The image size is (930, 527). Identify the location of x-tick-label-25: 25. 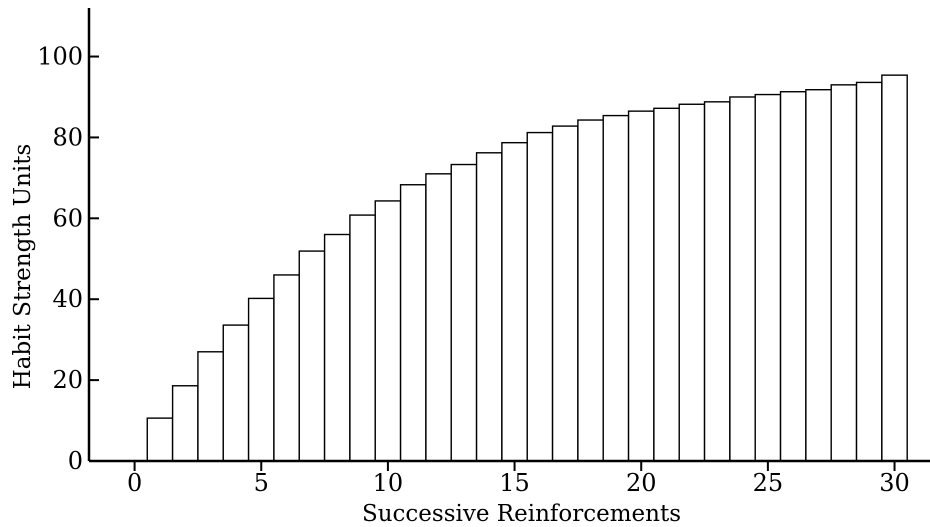
(768, 483).